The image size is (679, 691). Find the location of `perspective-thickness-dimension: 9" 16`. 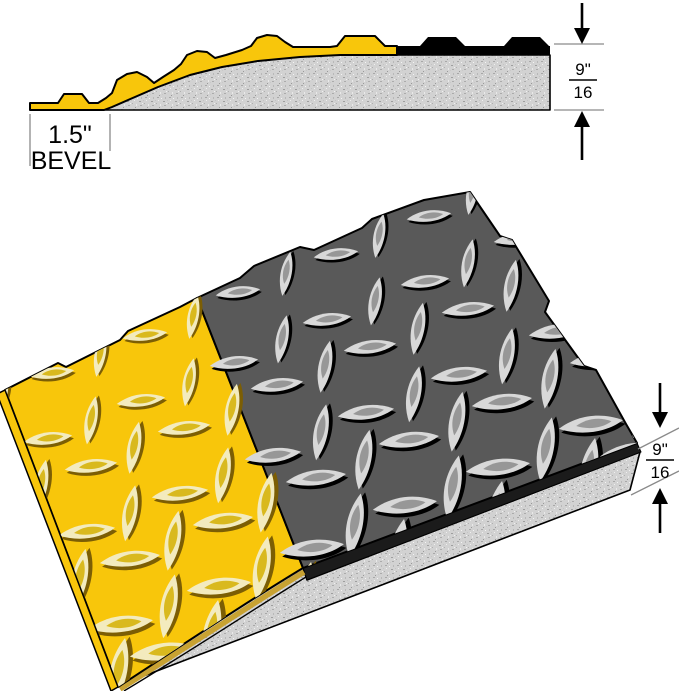

perspective-thickness-dimension: 9" 16 is located at coordinates (654, 458).